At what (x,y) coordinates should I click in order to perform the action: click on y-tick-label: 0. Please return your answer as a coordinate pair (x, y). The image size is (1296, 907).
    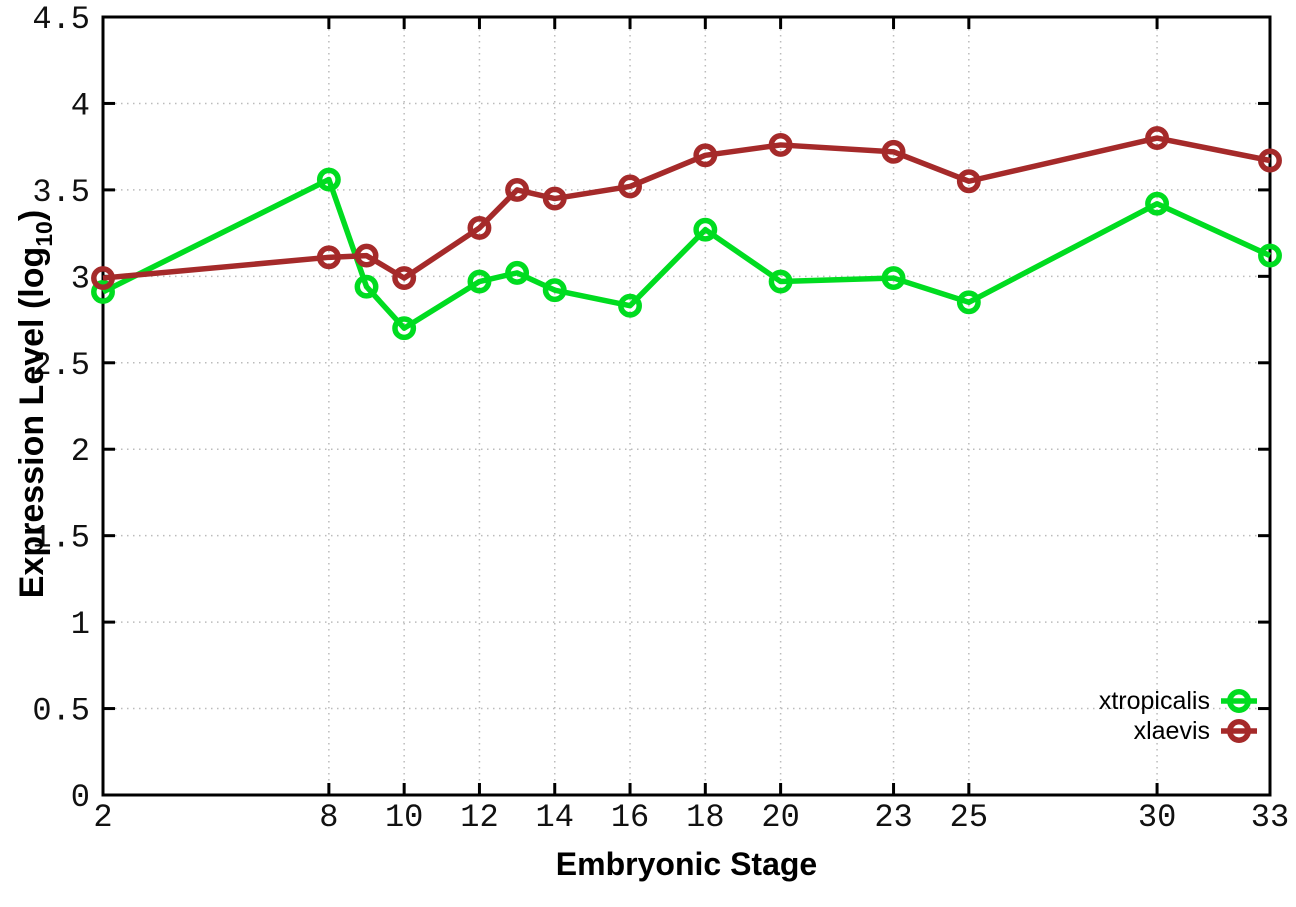
    Looking at the image, I should click on (80, 797).